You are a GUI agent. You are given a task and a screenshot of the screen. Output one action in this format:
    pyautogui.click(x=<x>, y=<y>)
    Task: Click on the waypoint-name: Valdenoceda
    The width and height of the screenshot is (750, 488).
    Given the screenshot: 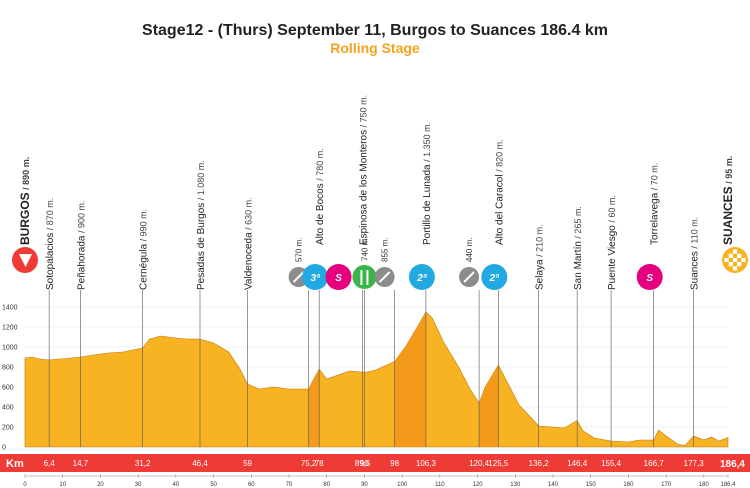 What is the action you would take?
    pyautogui.click(x=249, y=261)
    